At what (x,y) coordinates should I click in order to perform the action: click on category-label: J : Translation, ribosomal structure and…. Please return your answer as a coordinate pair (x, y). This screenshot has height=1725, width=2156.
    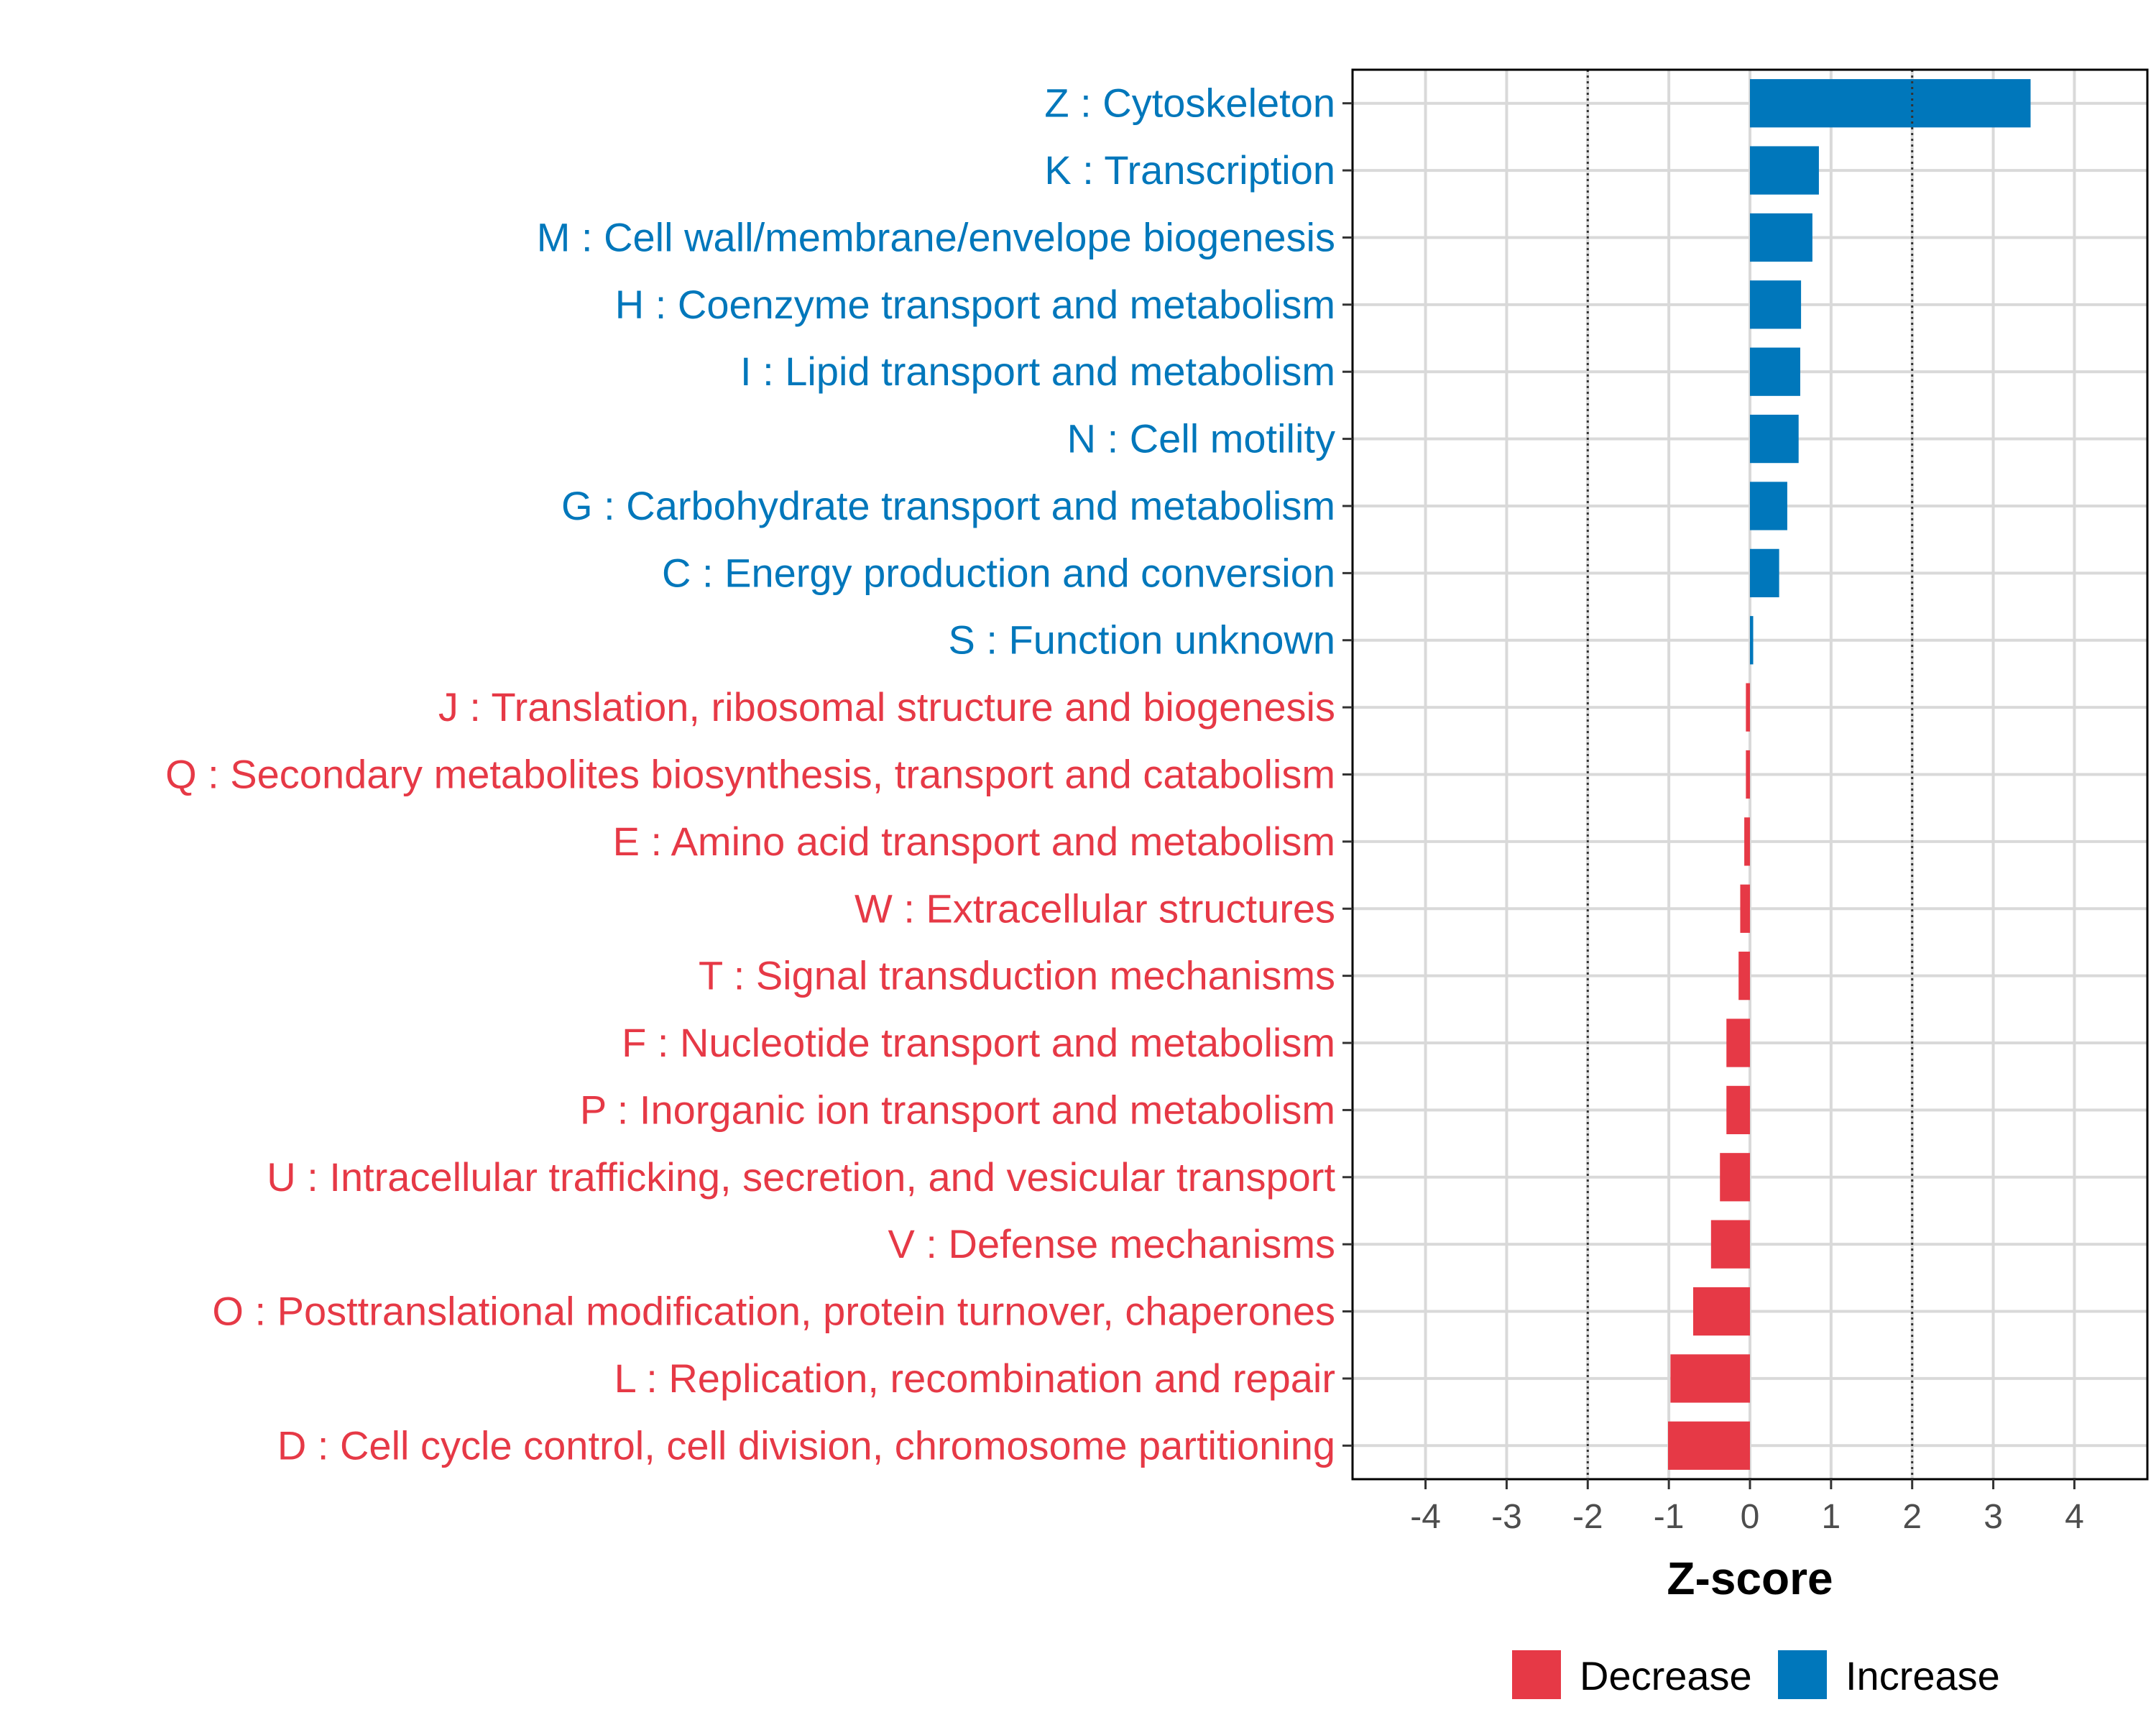
    Looking at the image, I should click on (887, 707).